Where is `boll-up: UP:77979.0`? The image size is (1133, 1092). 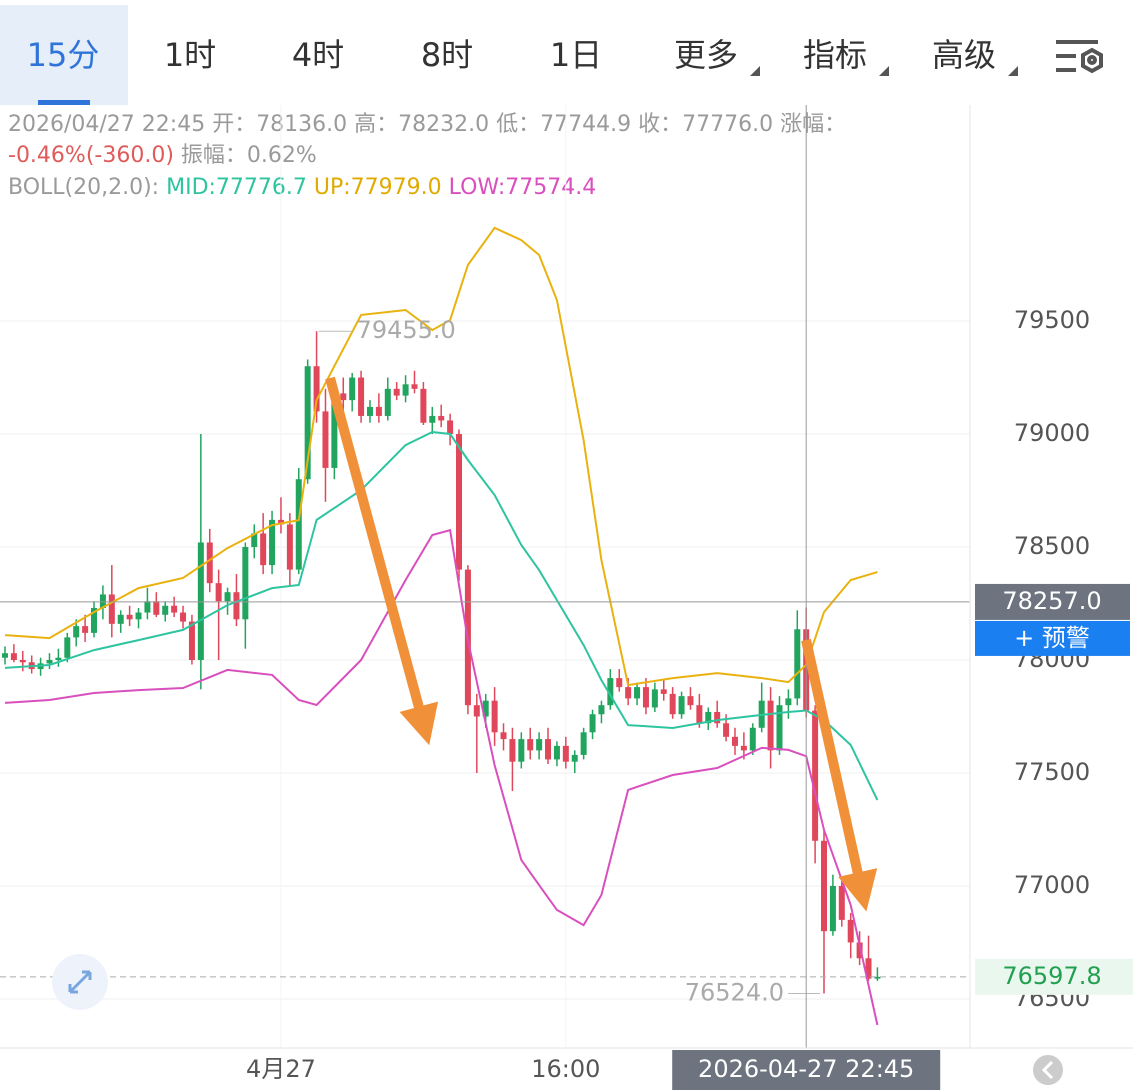 boll-up: UP:77979.0 is located at coordinates (381, 187).